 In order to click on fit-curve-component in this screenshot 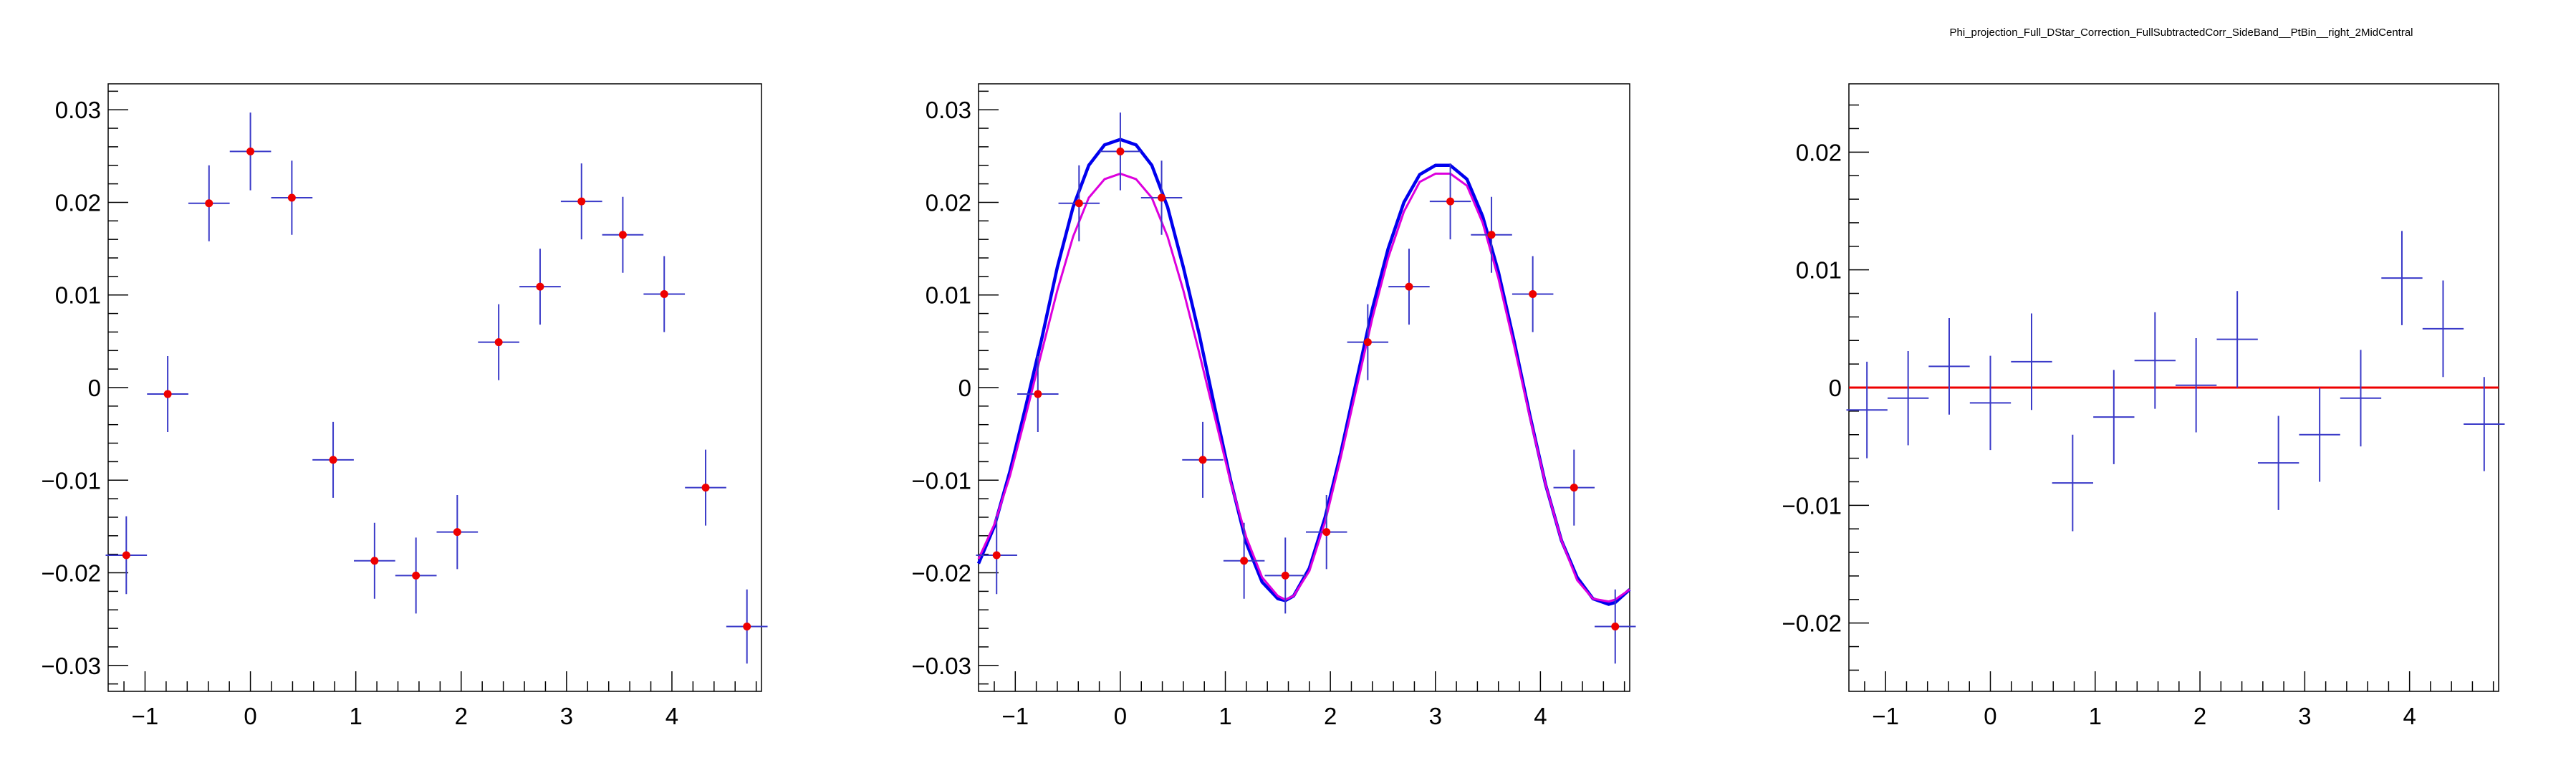, I will do `click(1303, 387)`.